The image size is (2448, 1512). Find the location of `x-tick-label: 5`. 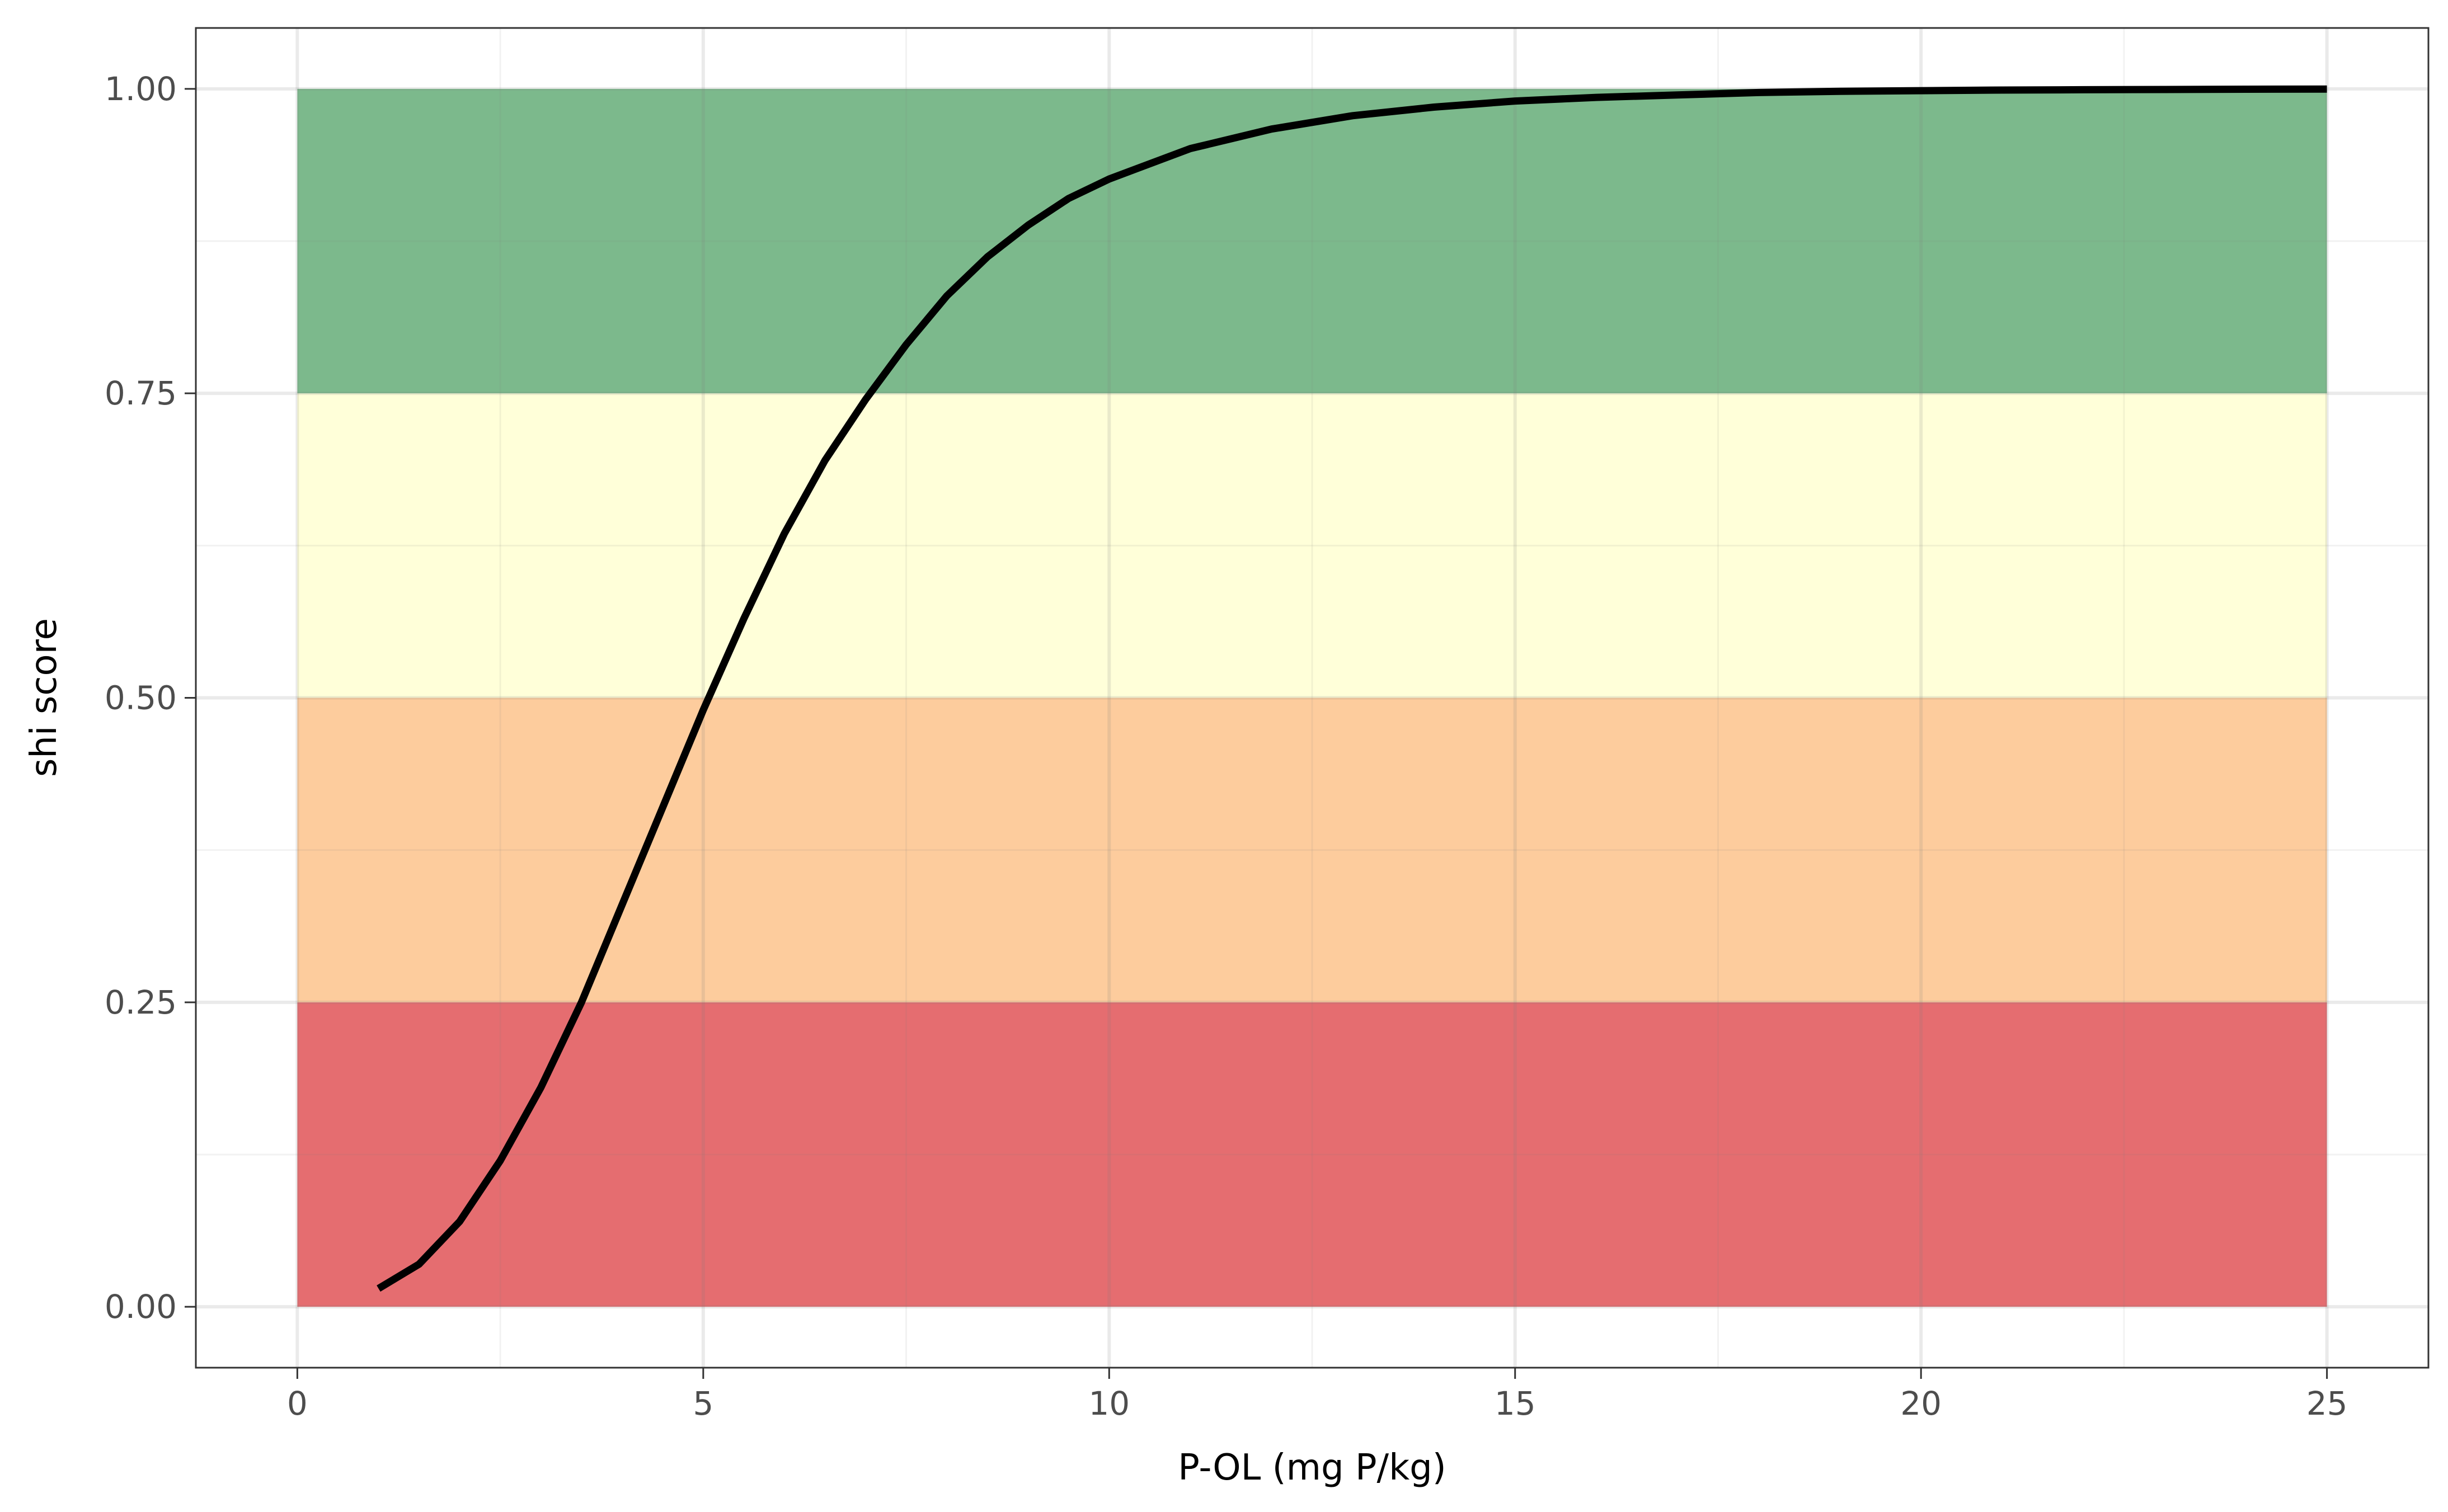

x-tick-label: 5 is located at coordinates (703, 1403).